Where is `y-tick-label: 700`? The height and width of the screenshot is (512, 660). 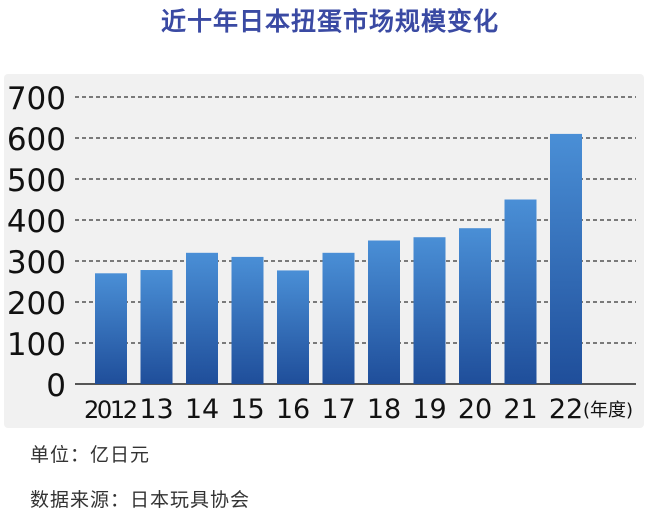 y-tick-label: 700 is located at coordinates (36, 99).